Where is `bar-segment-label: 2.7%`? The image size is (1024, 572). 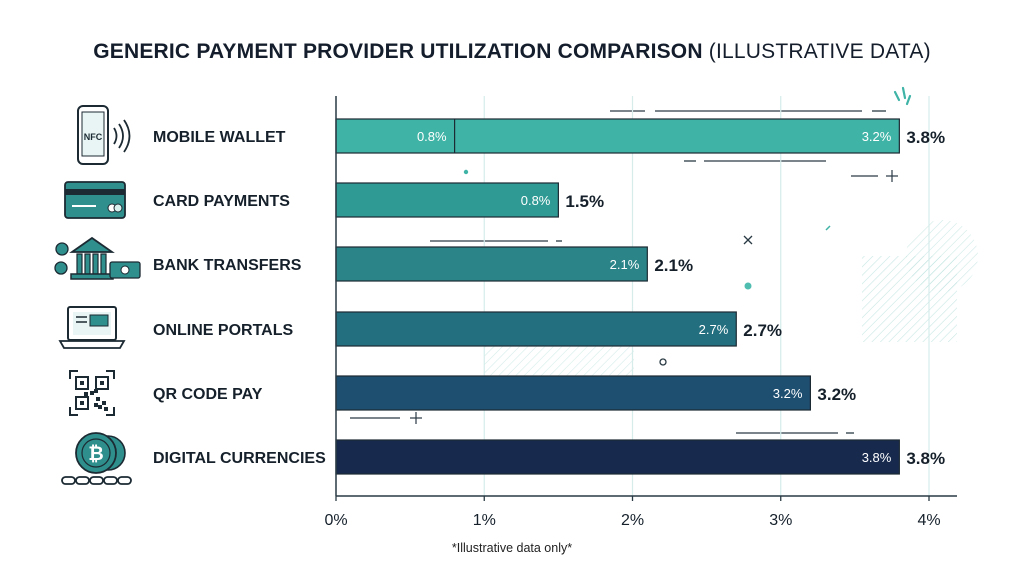 bar-segment-label: 2.7% is located at coordinates (714, 329).